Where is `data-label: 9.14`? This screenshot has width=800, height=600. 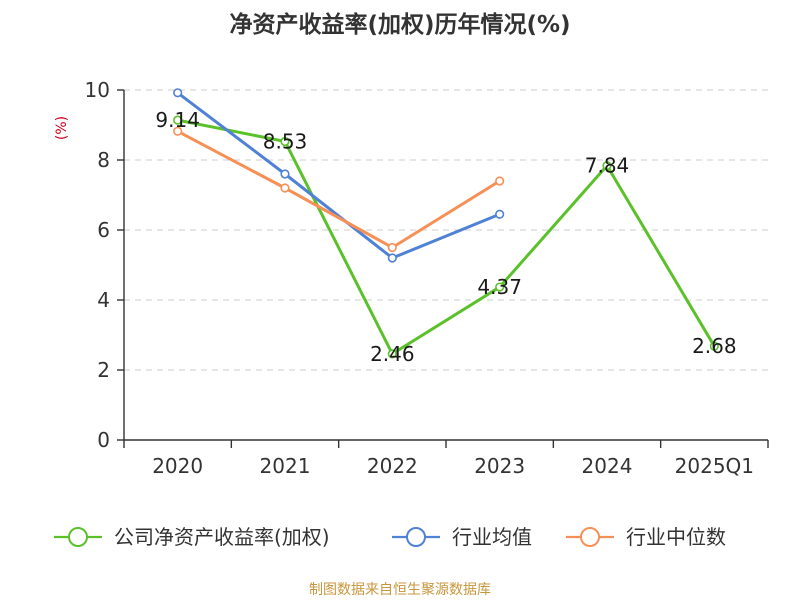 data-label: 9.14 is located at coordinates (177, 120).